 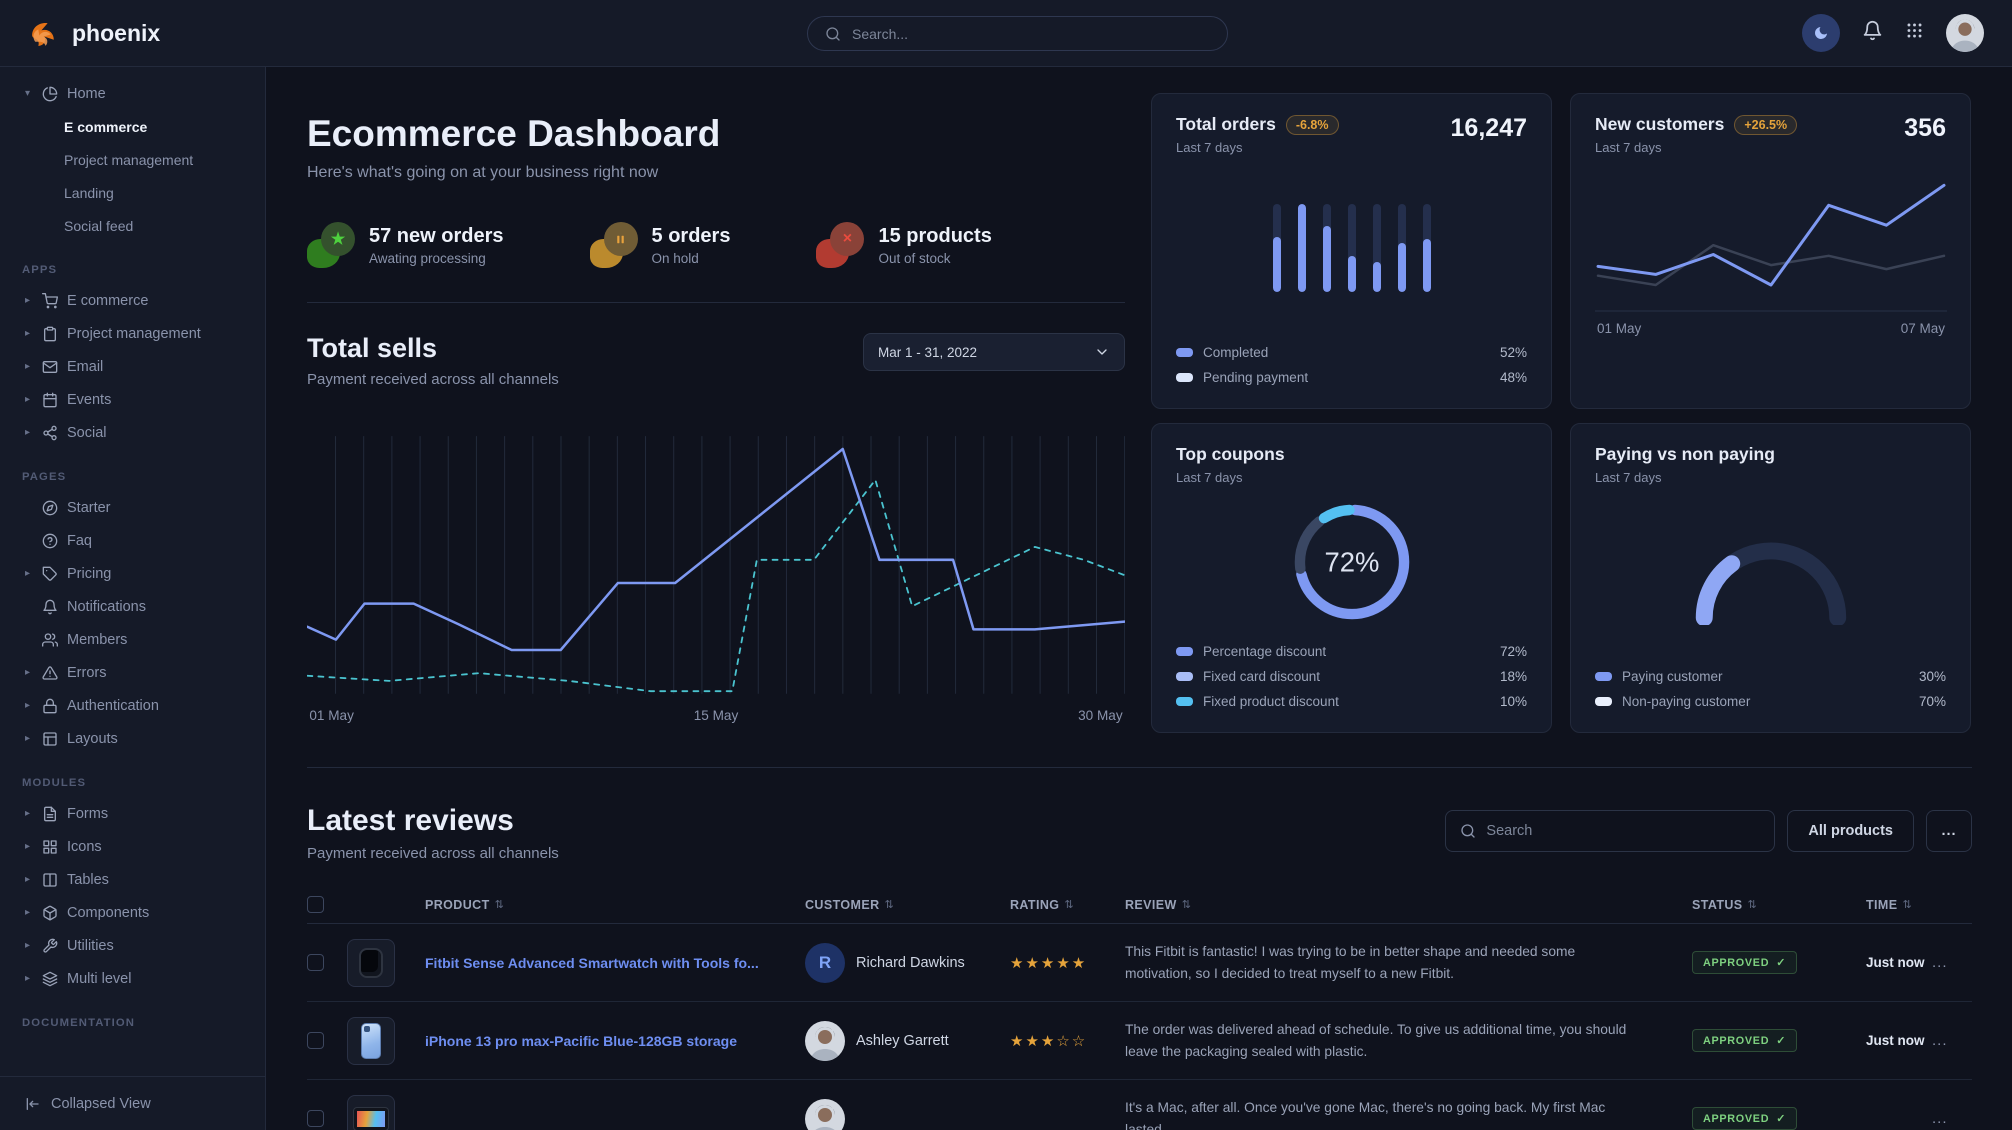 I want to click on card-period: Last 7 days, so click(x=1209, y=147).